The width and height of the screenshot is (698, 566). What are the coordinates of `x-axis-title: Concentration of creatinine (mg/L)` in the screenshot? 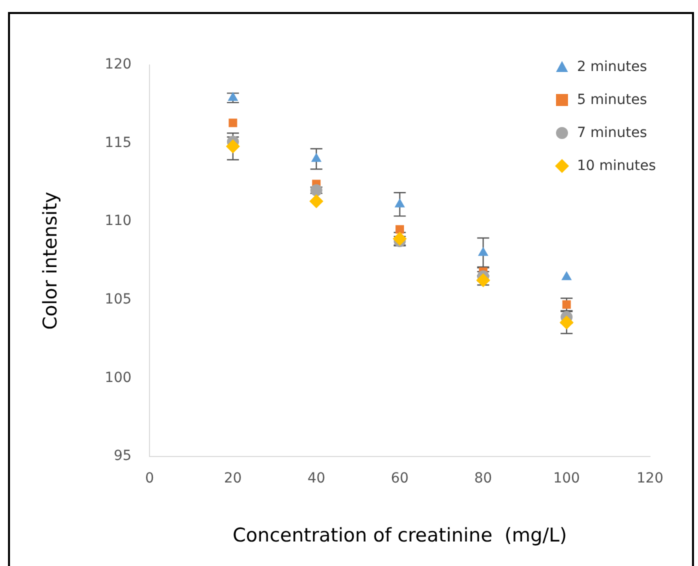 It's located at (399, 535).